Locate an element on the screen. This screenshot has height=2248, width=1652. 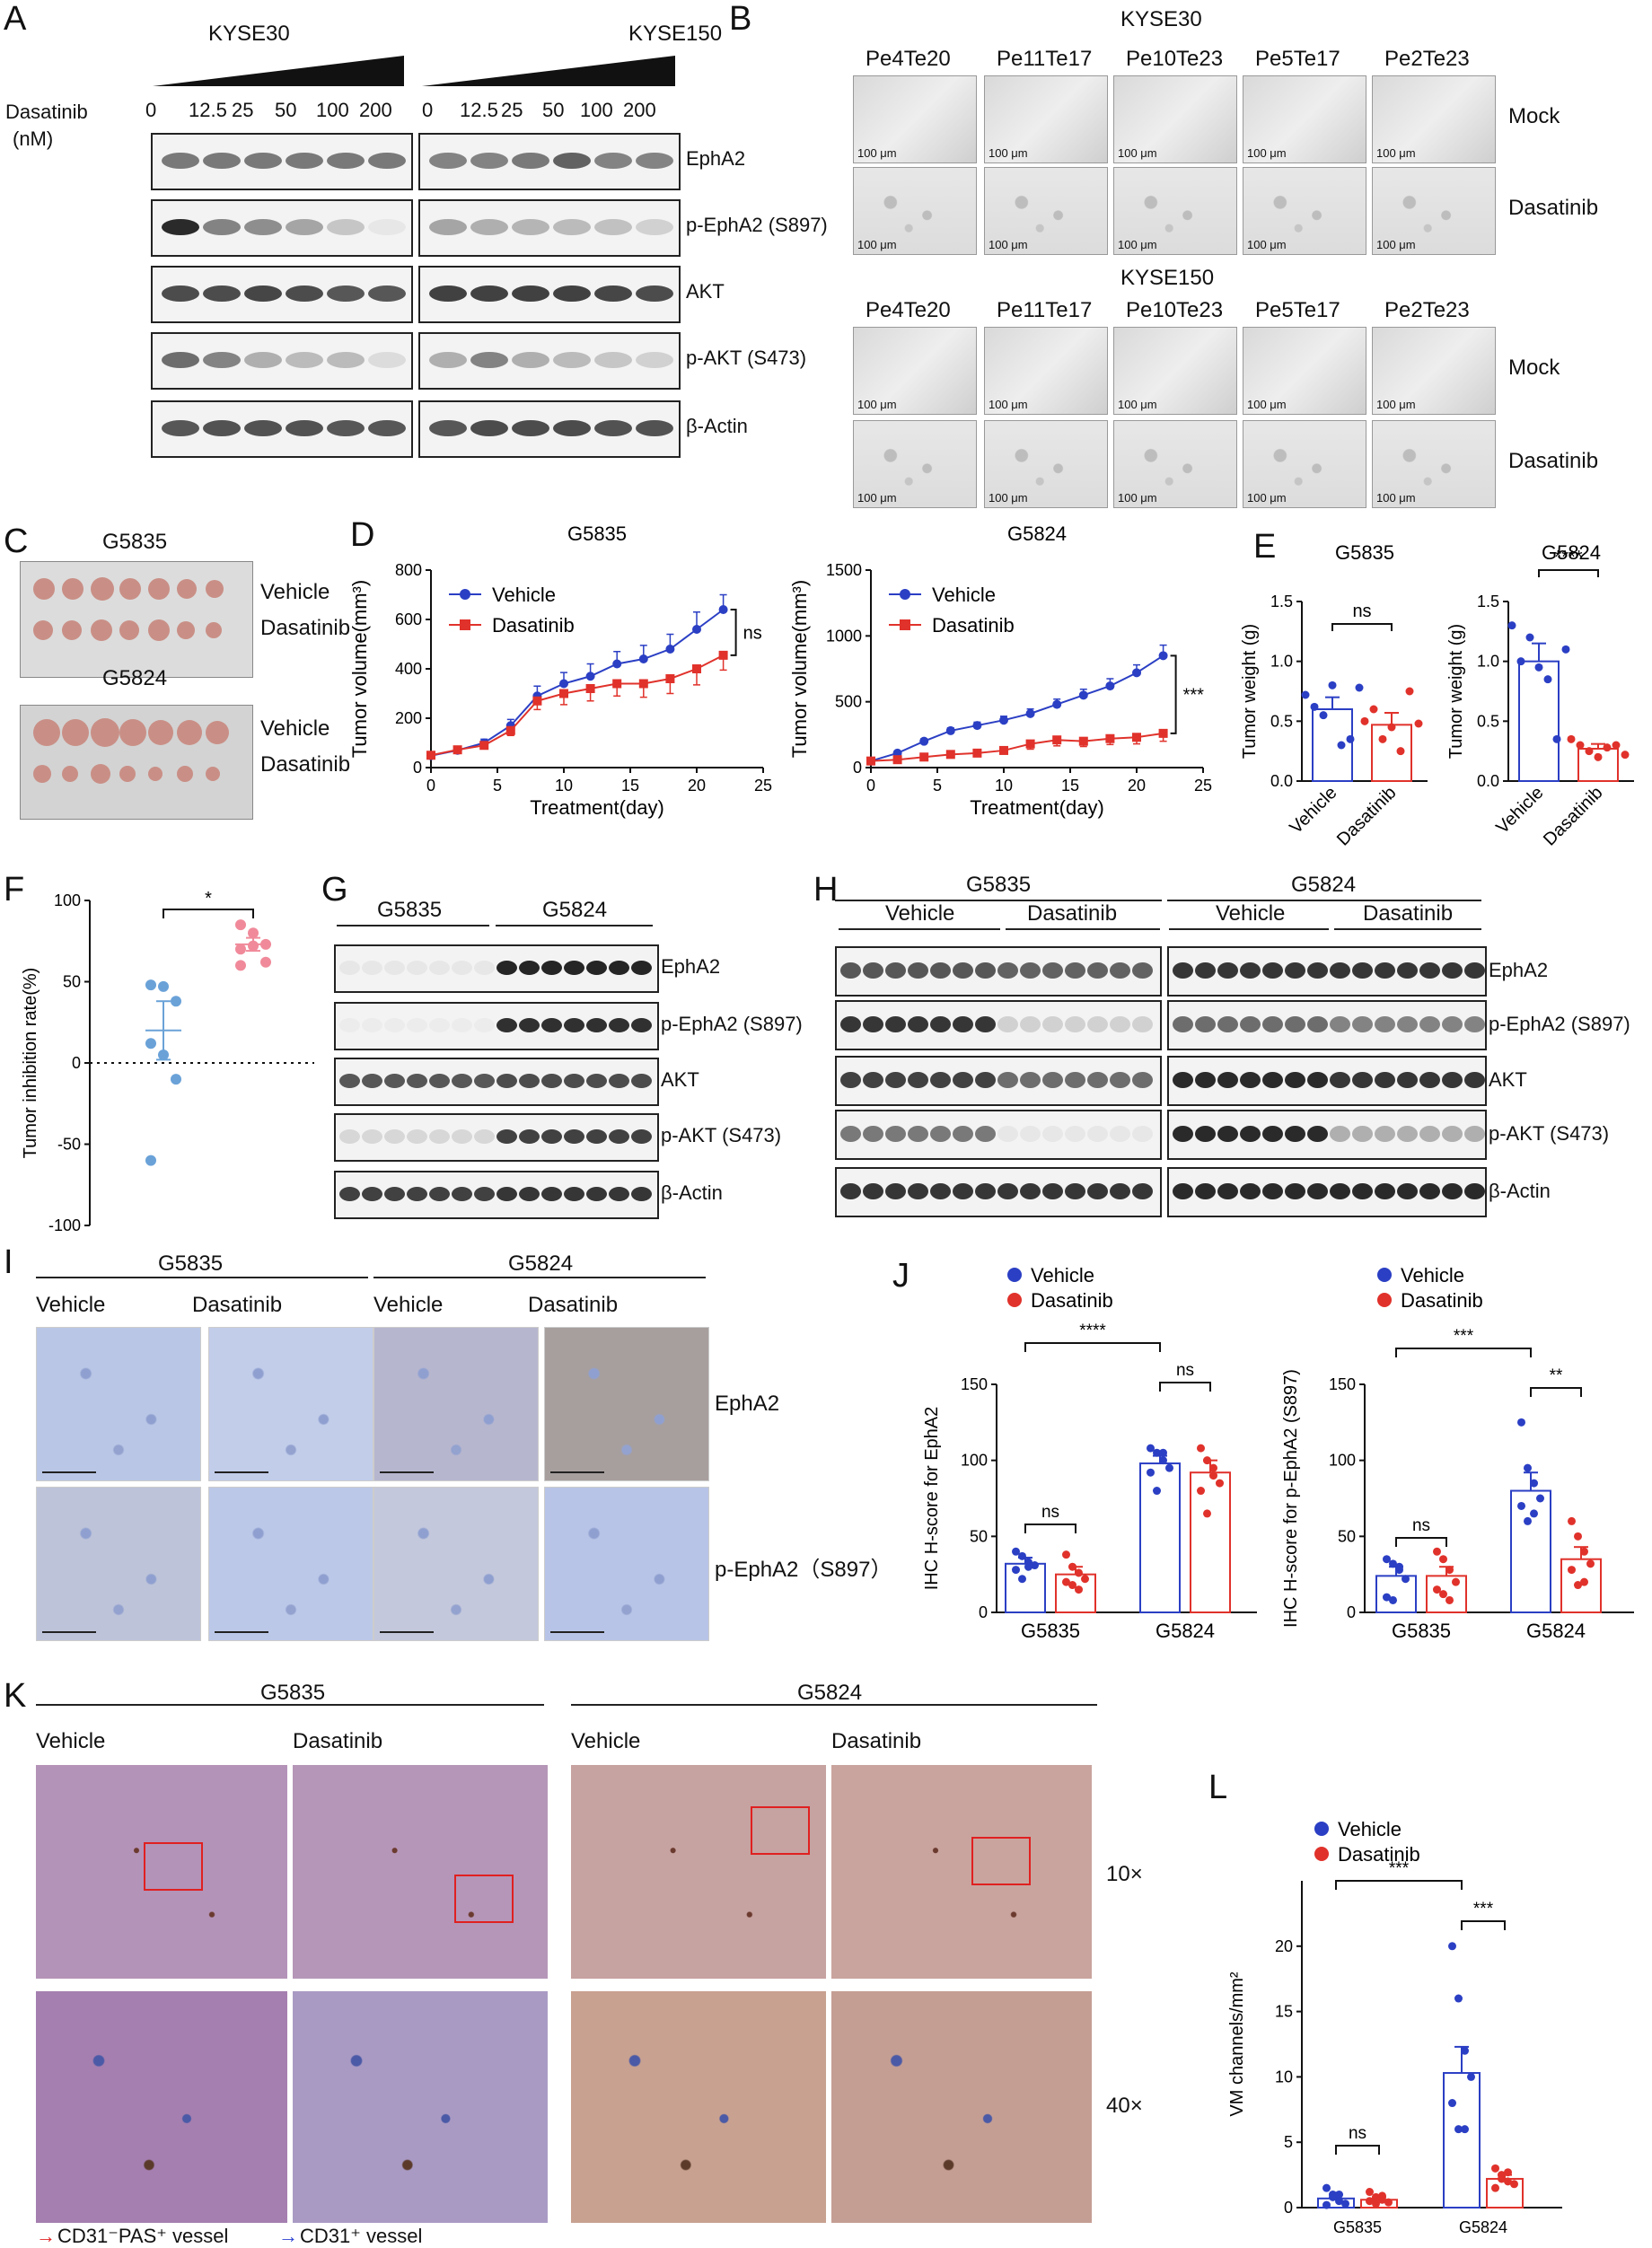
significance-label: ns is located at coordinates (1050, 1513).